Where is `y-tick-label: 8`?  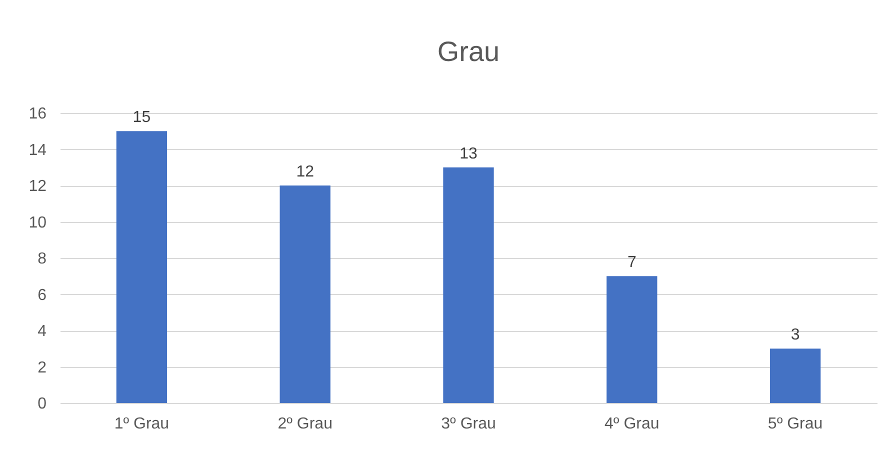 y-tick-label: 8 is located at coordinates (42, 259).